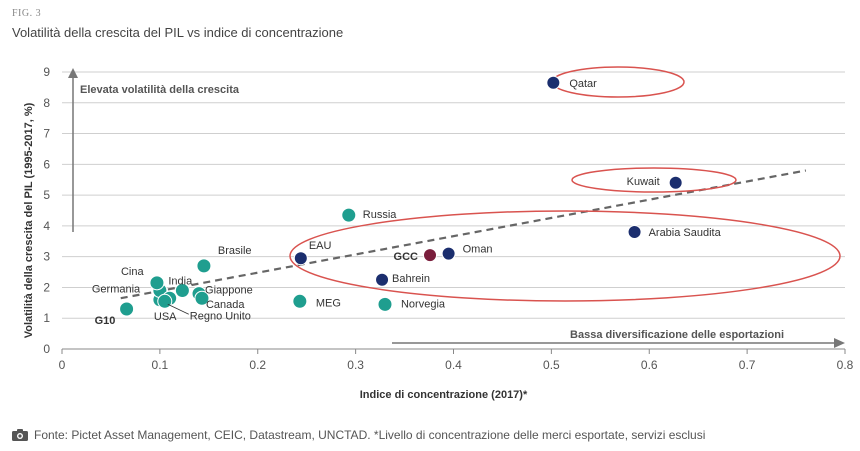 The width and height of the screenshot is (860, 451). I want to click on y-arrow-label: Elevata volatilità della crescita, so click(160, 90).